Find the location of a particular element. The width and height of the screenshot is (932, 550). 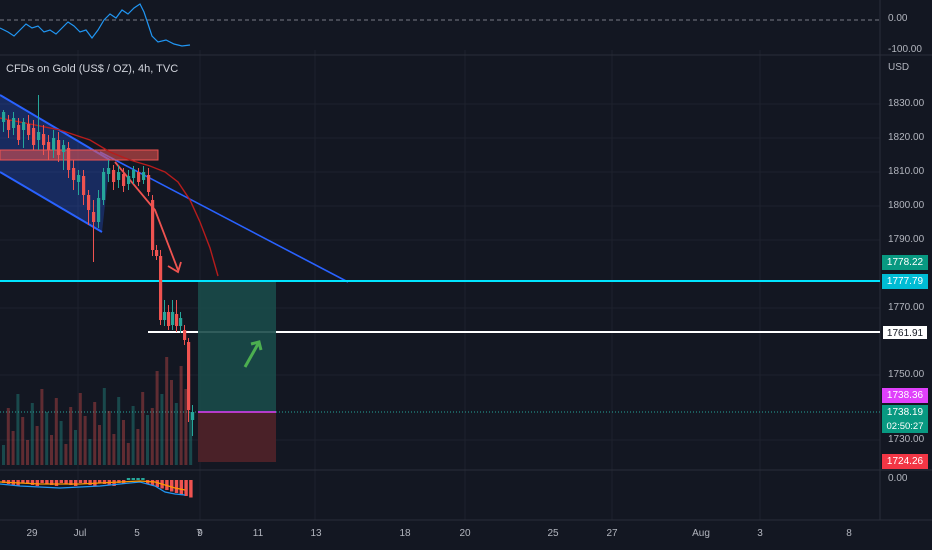

resistance-zone is located at coordinates (79, 155).